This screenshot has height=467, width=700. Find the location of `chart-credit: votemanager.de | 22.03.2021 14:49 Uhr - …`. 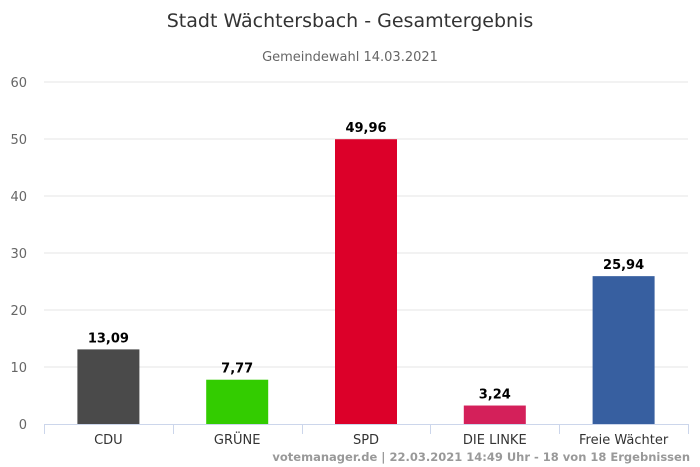

chart-credit: votemanager.de | 22.03.2021 14:49 Uhr - … is located at coordinates (481, 457).